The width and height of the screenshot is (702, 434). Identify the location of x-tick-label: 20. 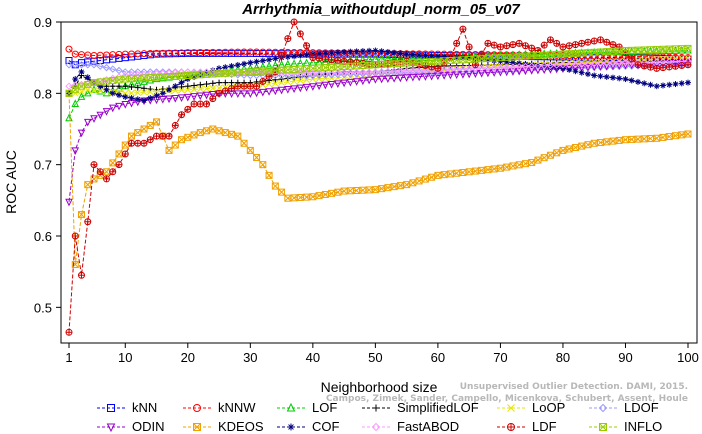
(188, 357).